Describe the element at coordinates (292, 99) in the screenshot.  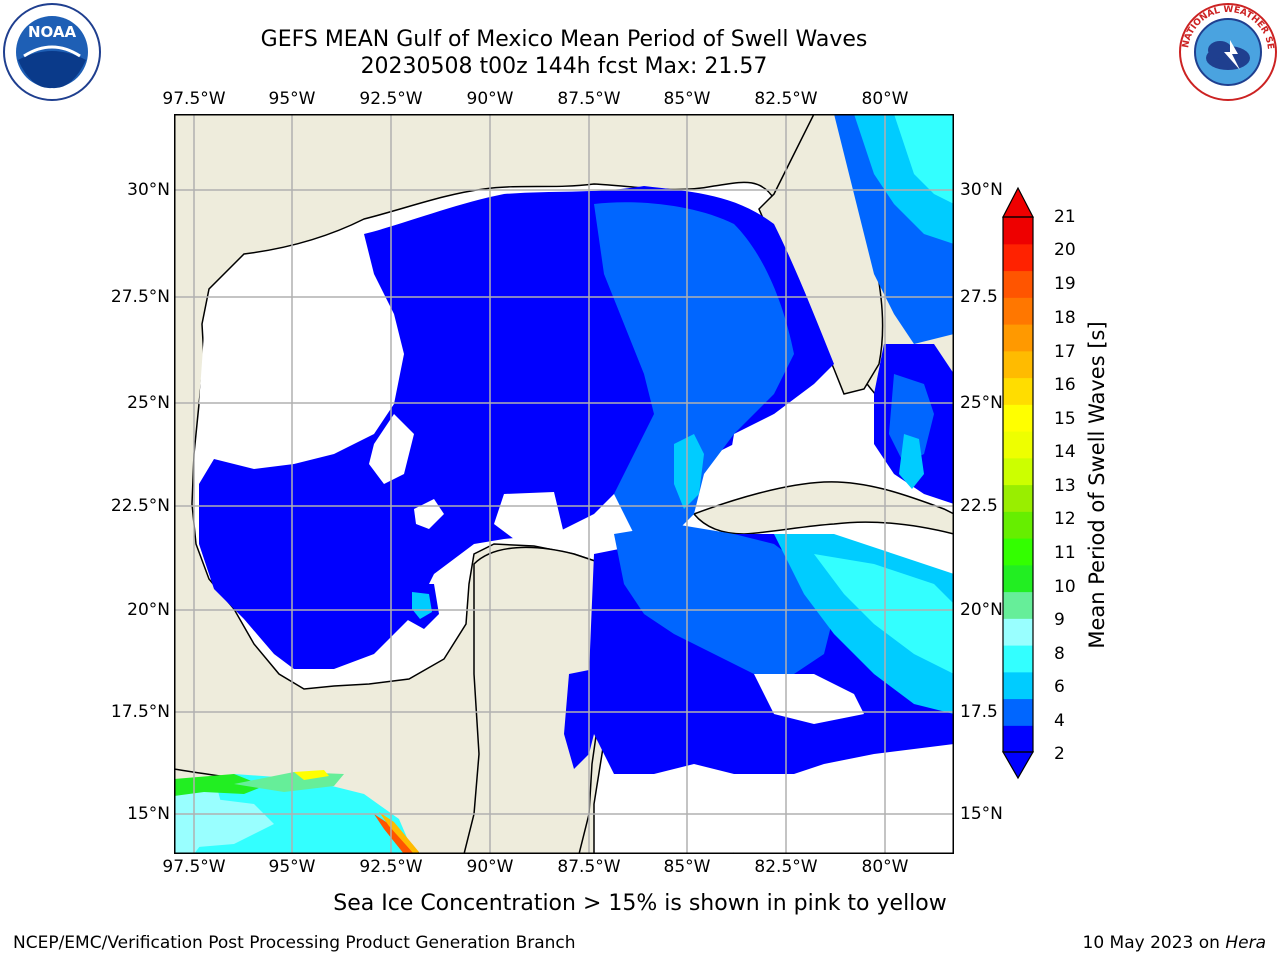
I see `lon-tick-top: 95°W` at that location.